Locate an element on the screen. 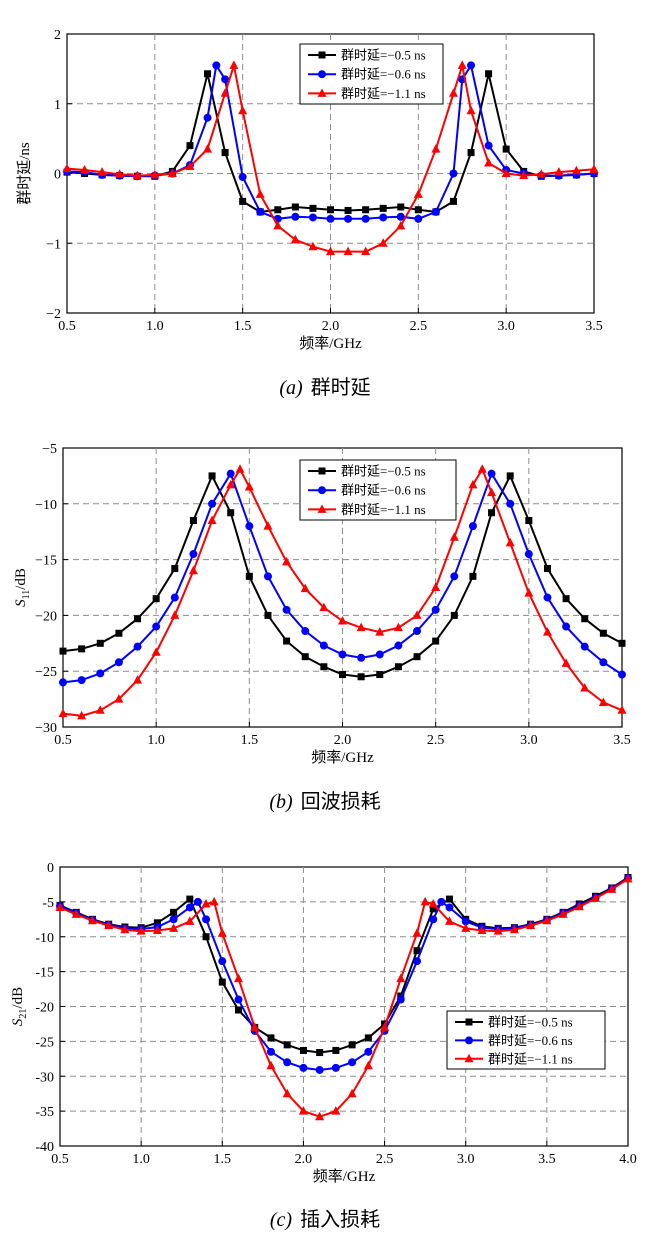 This screenshot has height=1255, width=650. legend: 群时延=−0.5 ns 群时延=−0.6 ns 群时延=−1.1 ns is located at coordinates (378, 490).